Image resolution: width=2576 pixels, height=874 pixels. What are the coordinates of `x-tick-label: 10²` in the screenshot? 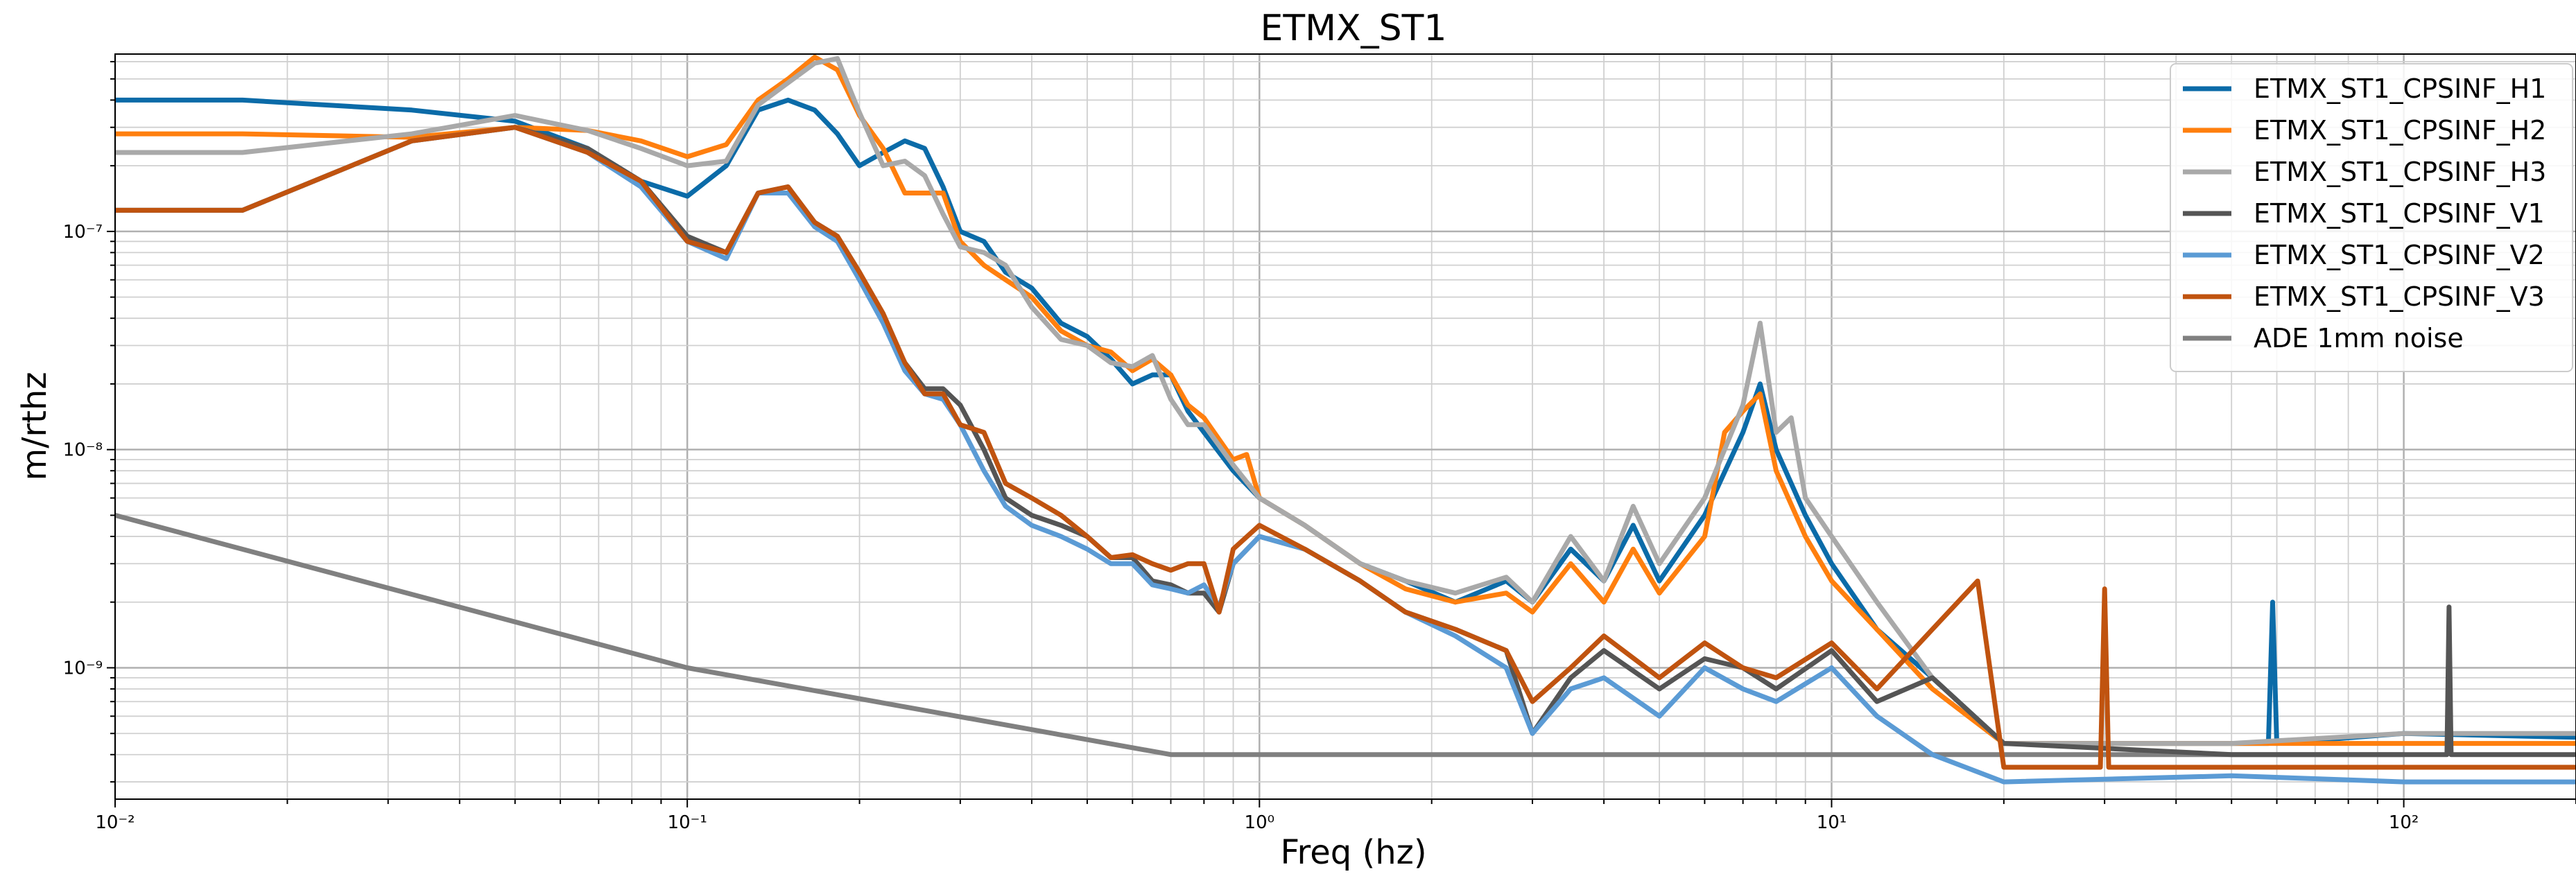 It's located at (2404, 822).